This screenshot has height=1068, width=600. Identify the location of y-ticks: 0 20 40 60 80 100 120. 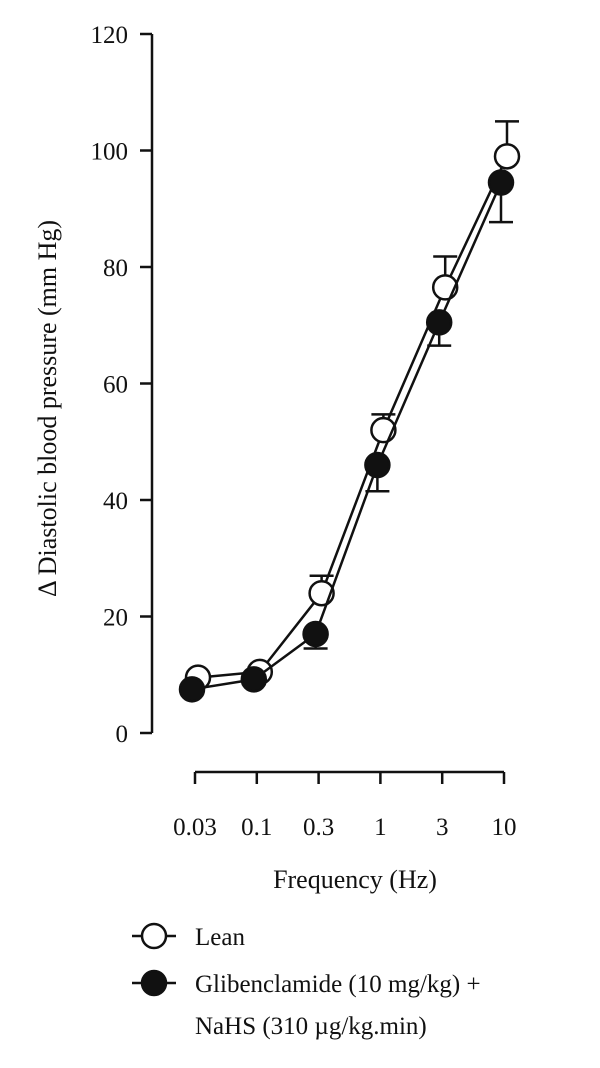
(121, 385).